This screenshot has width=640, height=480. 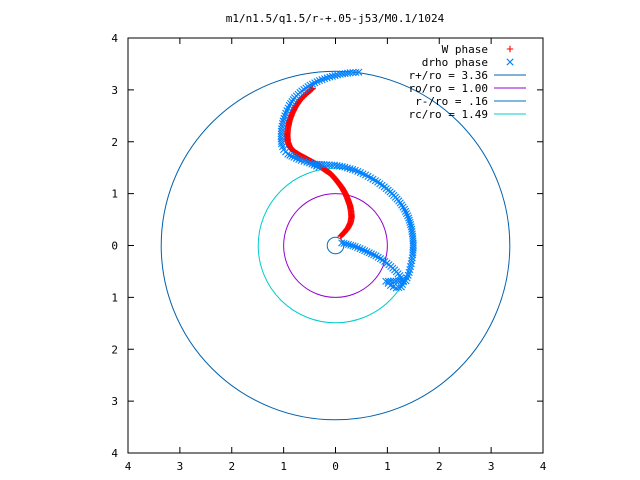 I want to click on legend-label-1: drho phase, so click(x=455, y=62).